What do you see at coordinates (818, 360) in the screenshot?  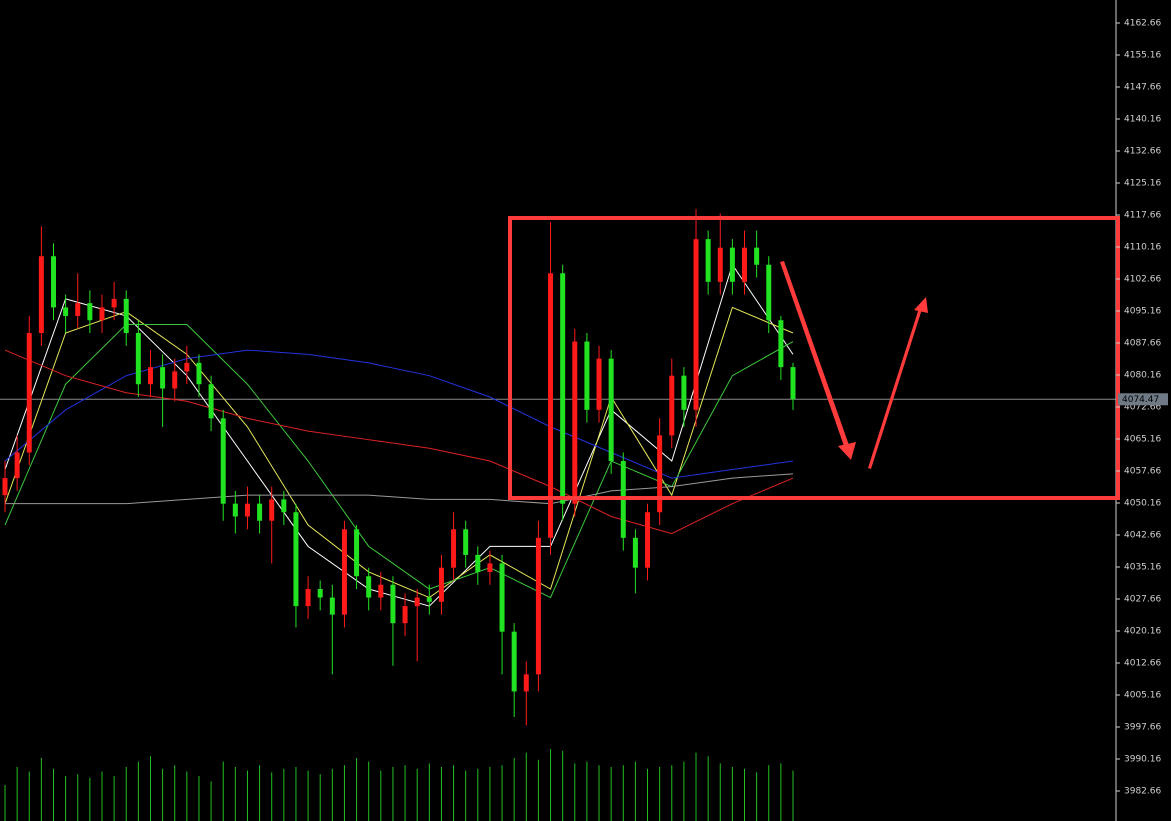 I see `arrow-down` at bounding box center [818, 360].